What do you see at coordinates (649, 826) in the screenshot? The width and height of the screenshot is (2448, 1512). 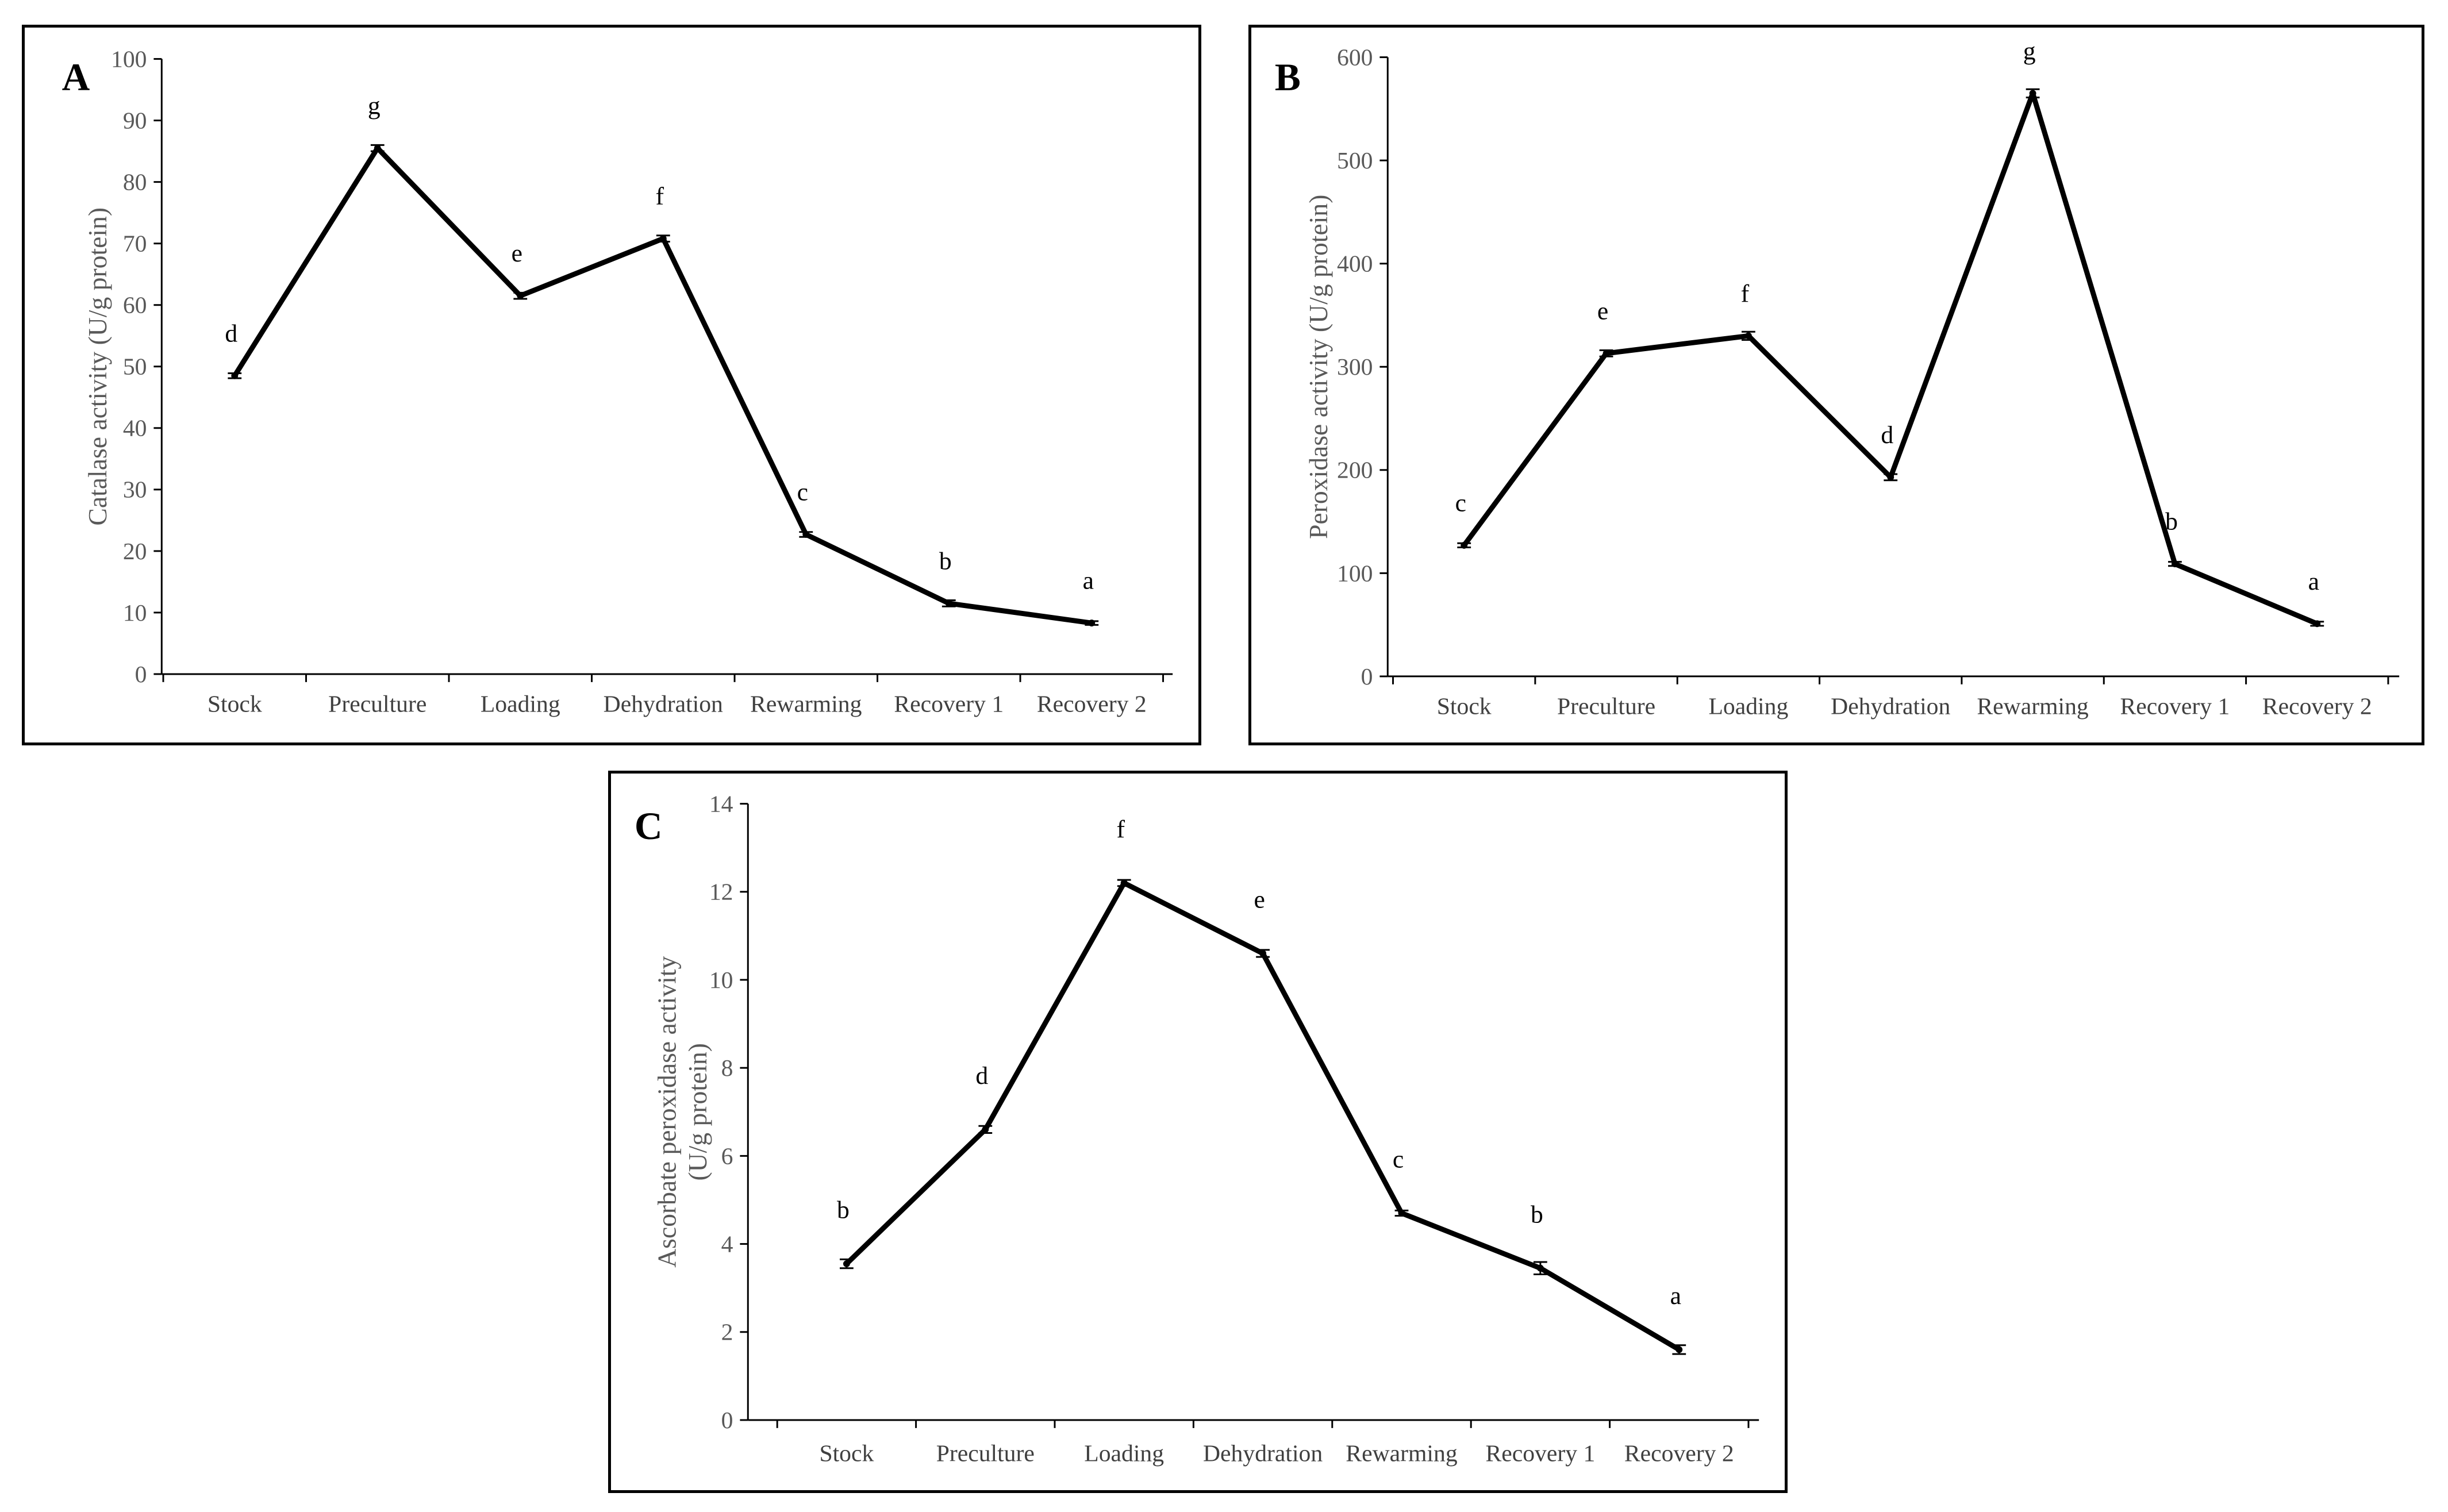 I see `panel-letter-c: C` at bounding box center [649, 826].